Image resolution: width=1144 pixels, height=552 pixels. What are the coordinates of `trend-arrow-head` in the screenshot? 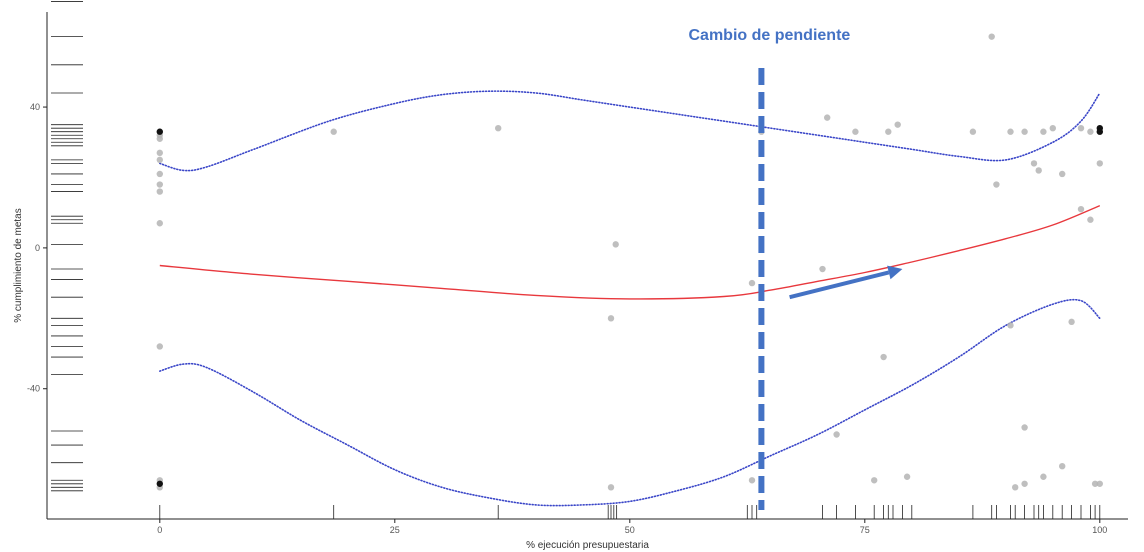 It's located at (895, 272).